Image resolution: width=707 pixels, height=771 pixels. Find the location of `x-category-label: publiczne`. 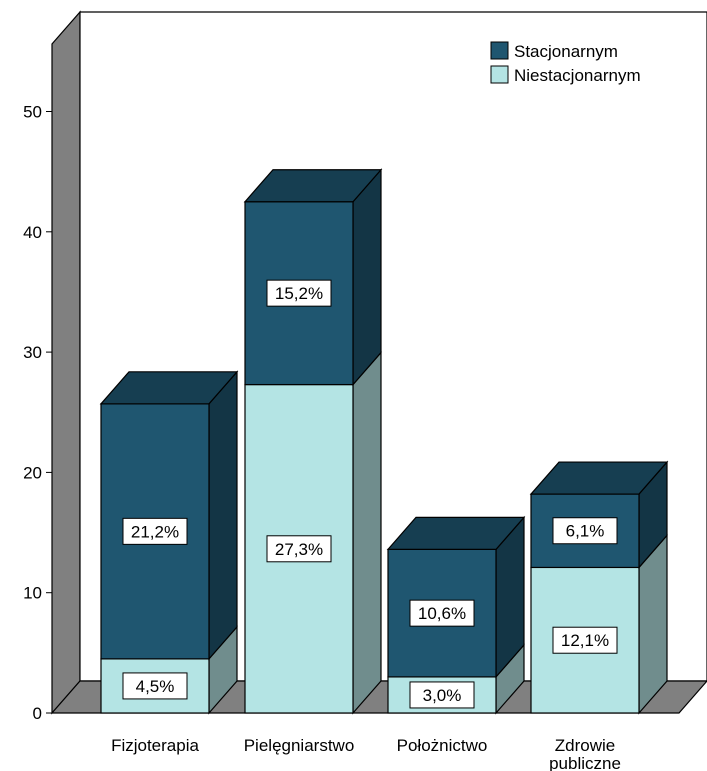

x-category-label: publiczne is located at coordinates (585, 762).